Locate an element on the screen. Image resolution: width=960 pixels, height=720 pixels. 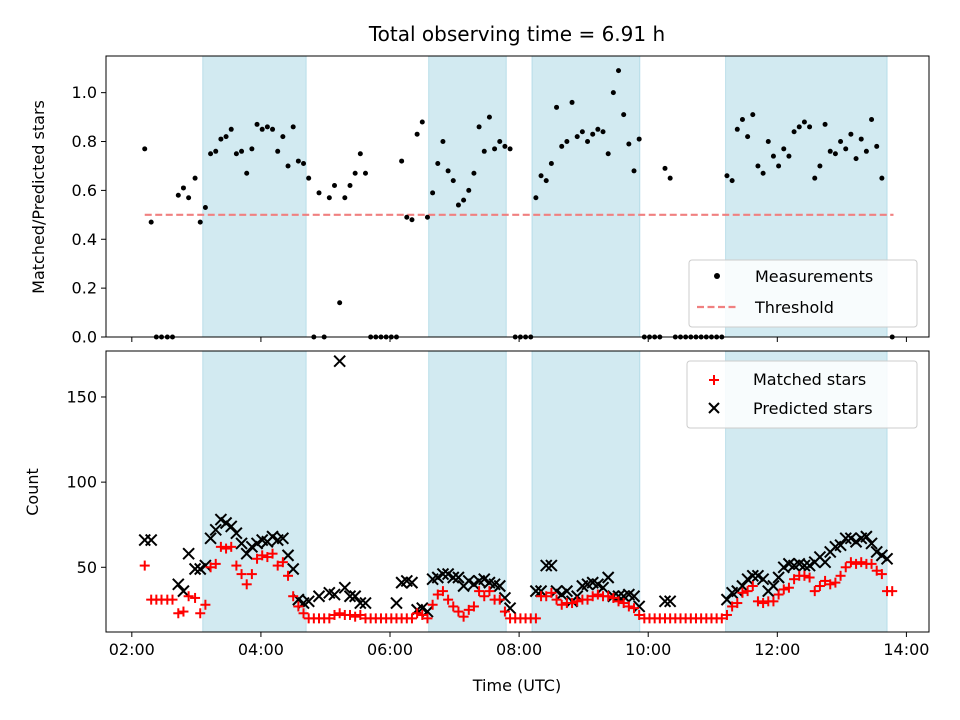
legend-measurements-label: Measurements is located at coordinates (814, 276).